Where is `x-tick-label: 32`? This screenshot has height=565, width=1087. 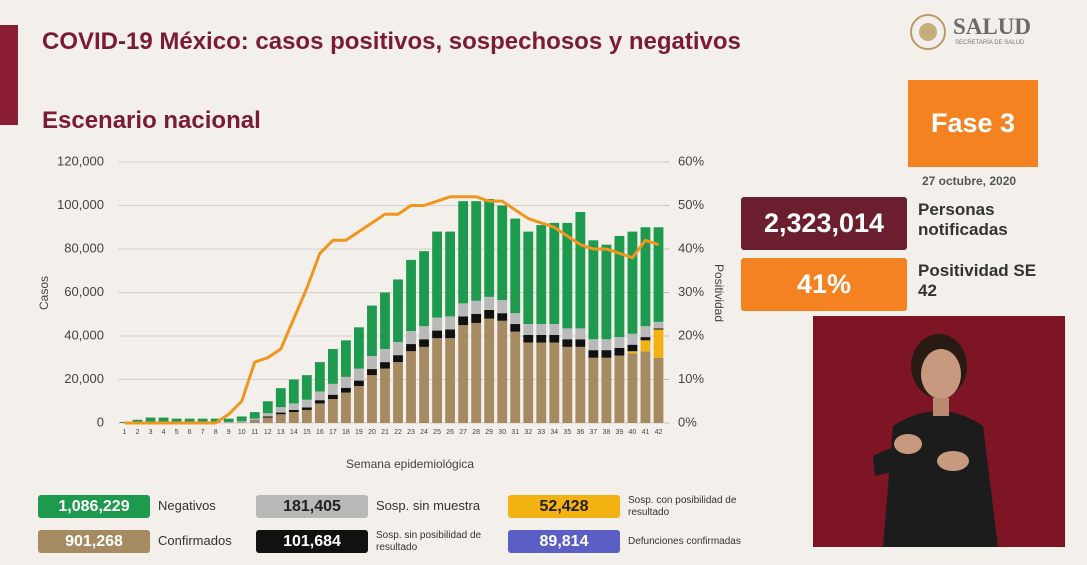 x-tick-label: 32 is located at coordinates (528, 432).